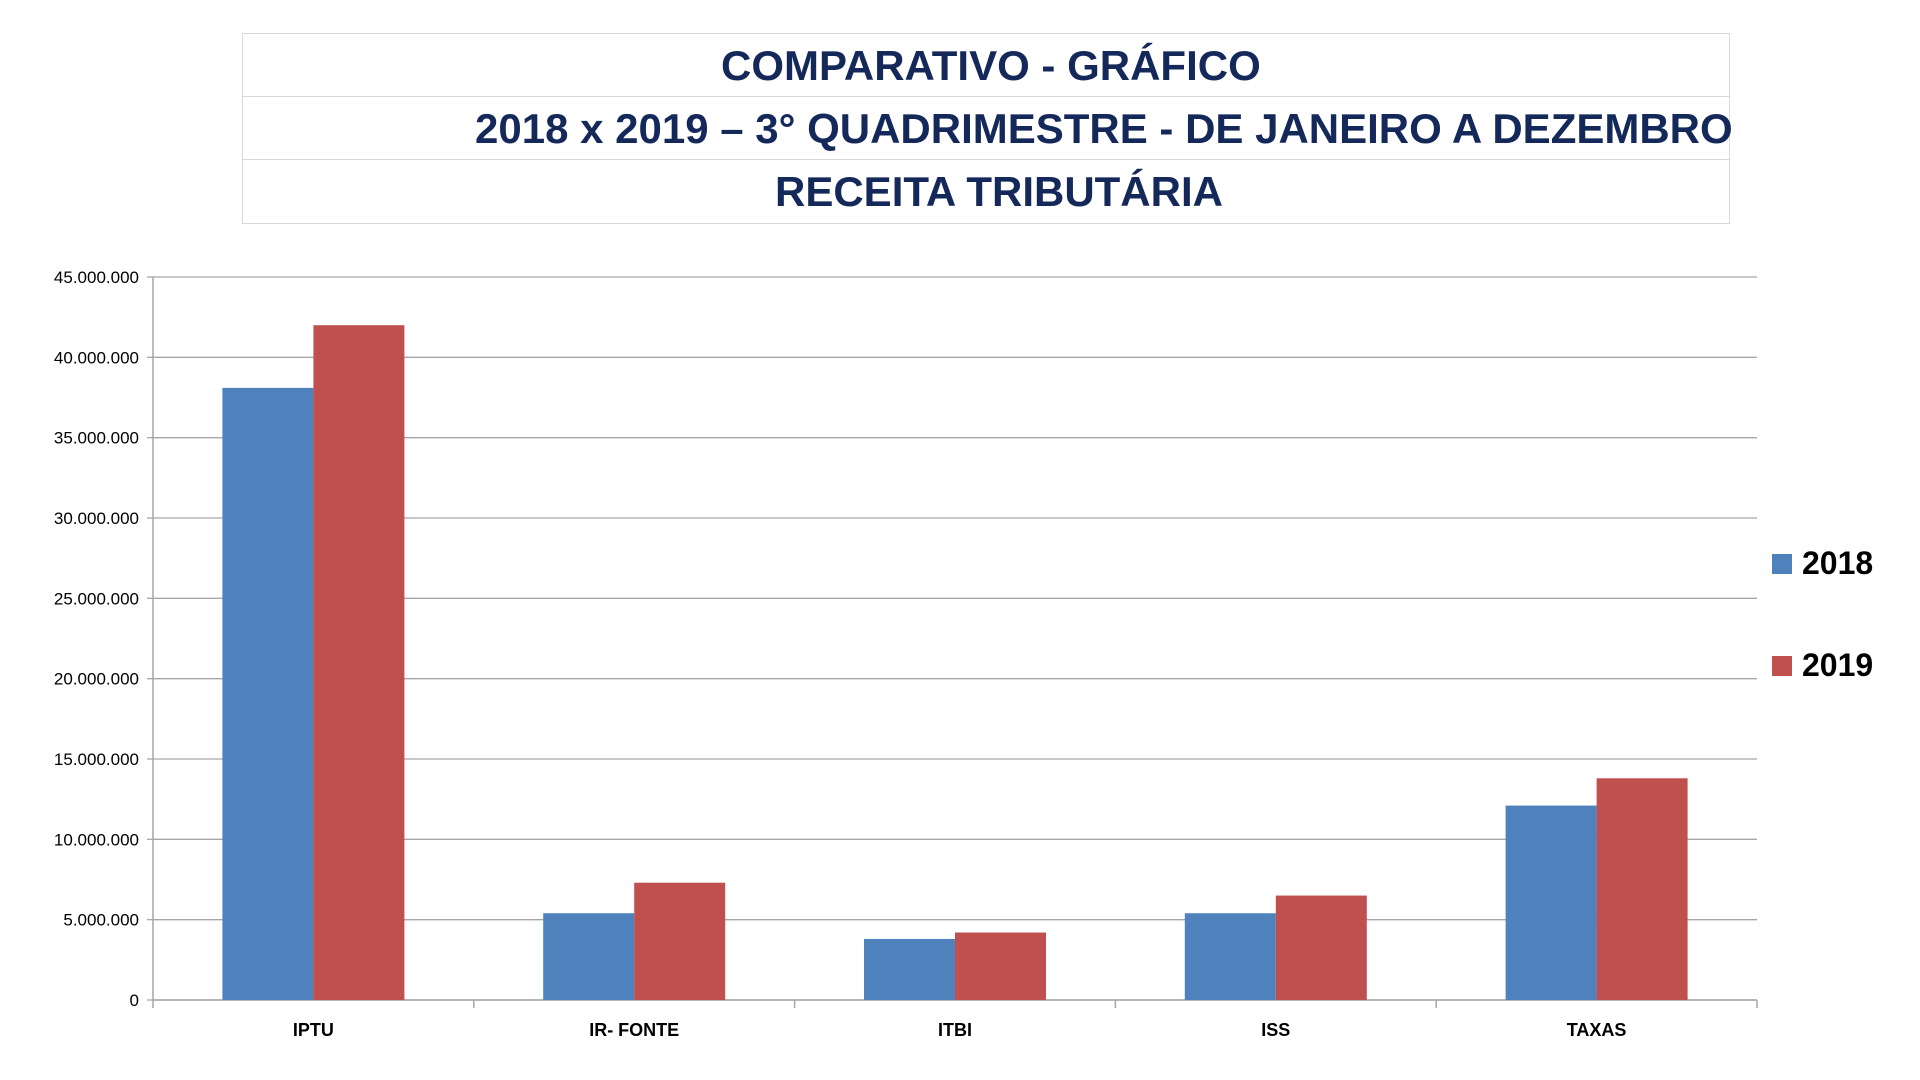  What do you see at coordinates (634, 1030) in the screenshot?
I see `x-category-label: IR- FONTE` at bounding box center [634, 1030].